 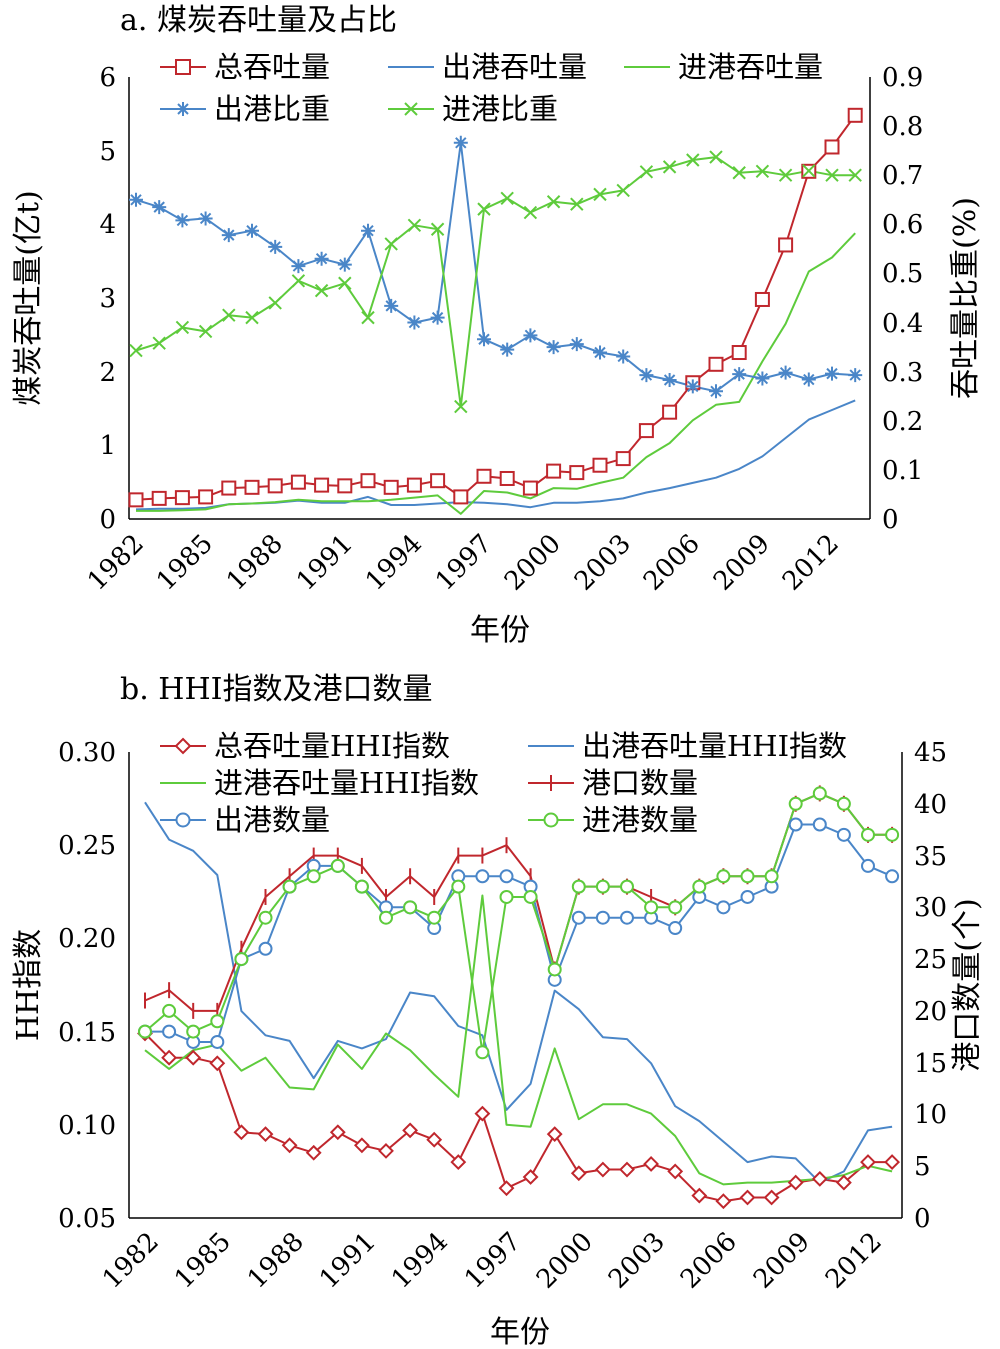 I want to click on chart-b-left-tick: 0.30, so click(x=87, y=753).